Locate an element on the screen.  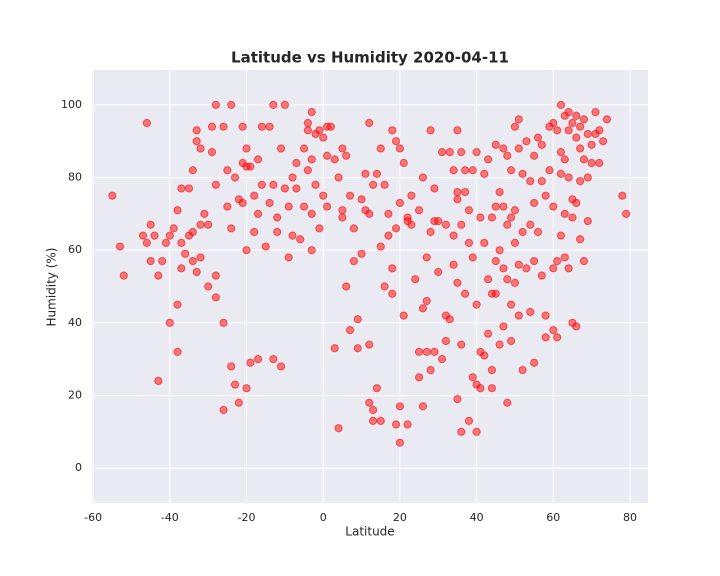
chart-title: Latitude vs Humidity 2020-04-11 is located at coordinates (370, 58).